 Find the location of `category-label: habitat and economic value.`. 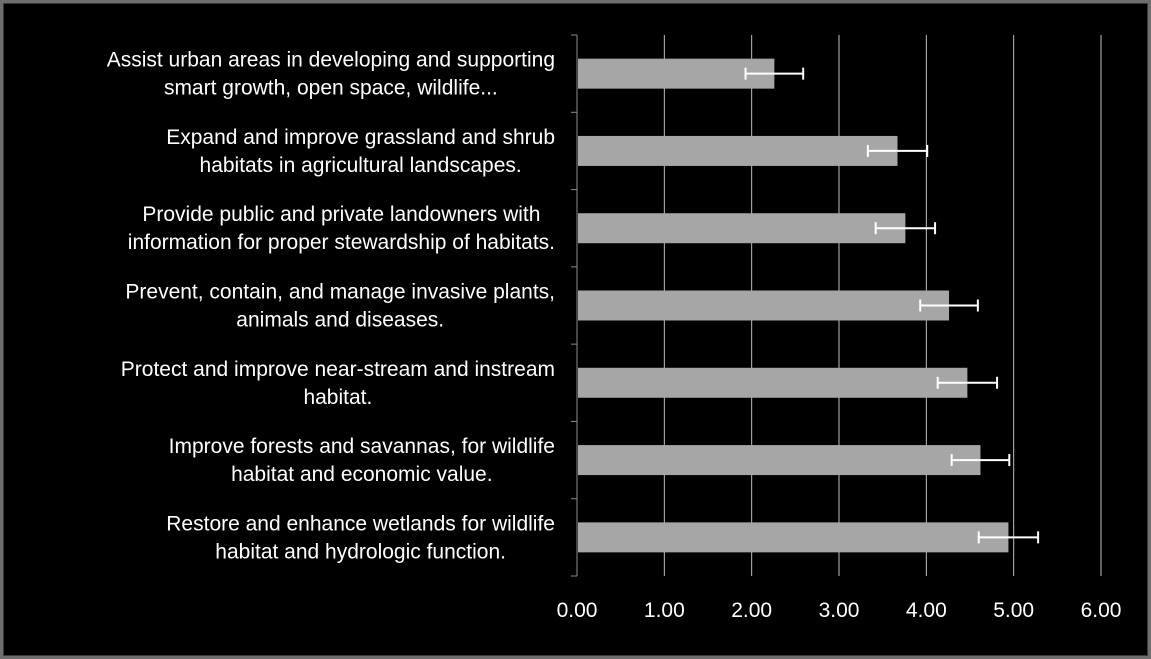

category-label: habitat and economic value. is located at coordinates (362, 474).